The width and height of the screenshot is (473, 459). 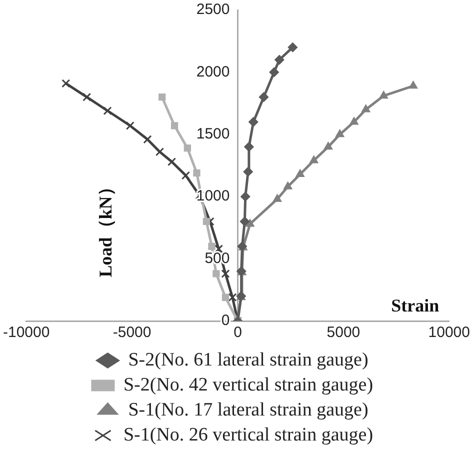 What do you see at coordinates (248, 385) in the screenshot?
I see `legend-label: S-2(No. 42 vertical strain gauge)` at bounding box center [248, 385].